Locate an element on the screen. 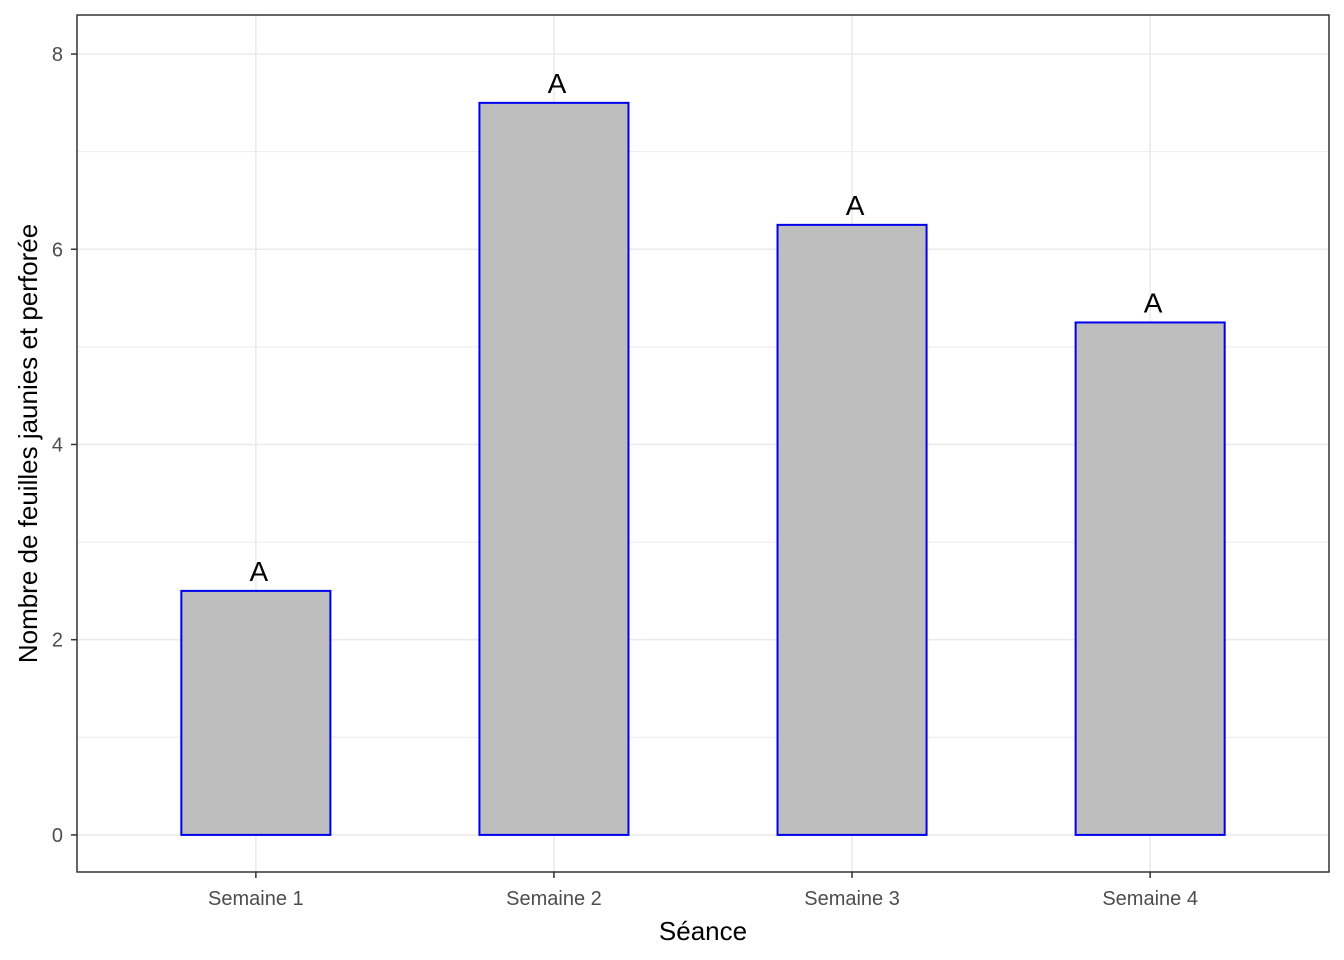 This screenshot has height=960, width=1344. x-axis-title: Séance is located at coordinates (703, 931).